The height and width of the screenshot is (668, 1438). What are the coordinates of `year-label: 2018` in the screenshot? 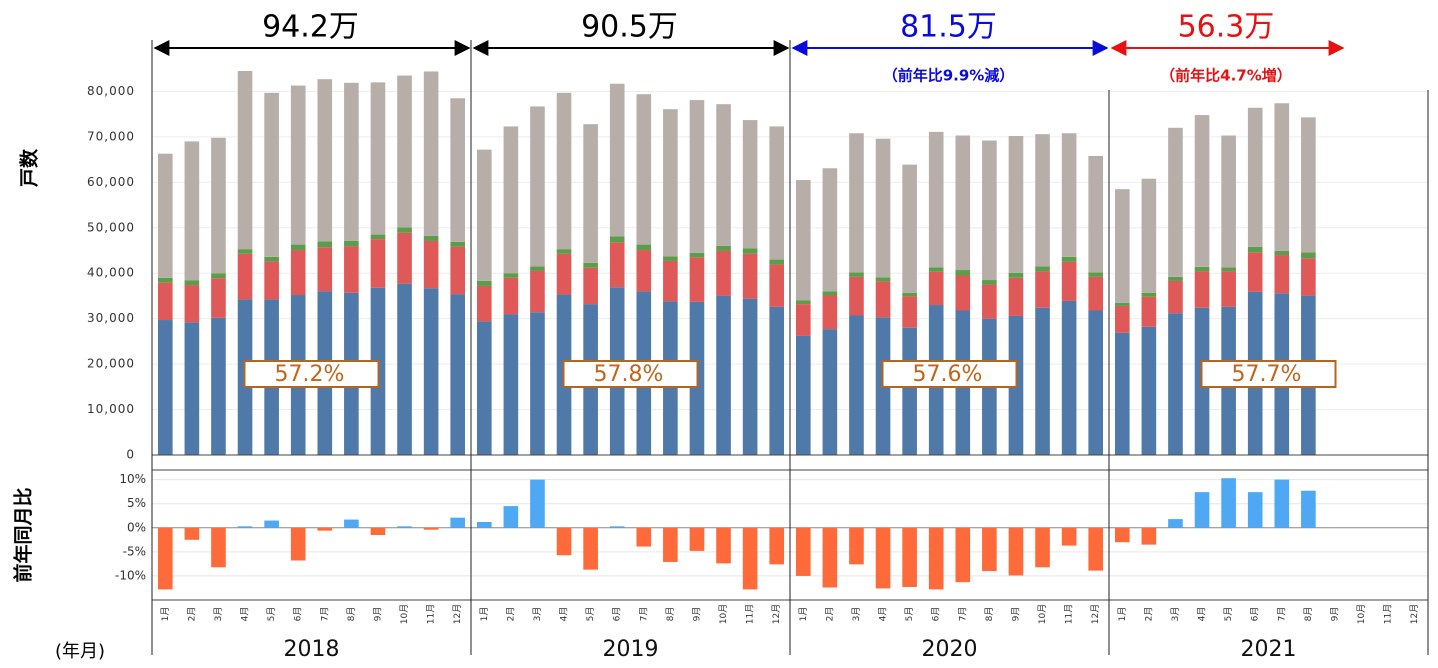 It's located at (312, 649).